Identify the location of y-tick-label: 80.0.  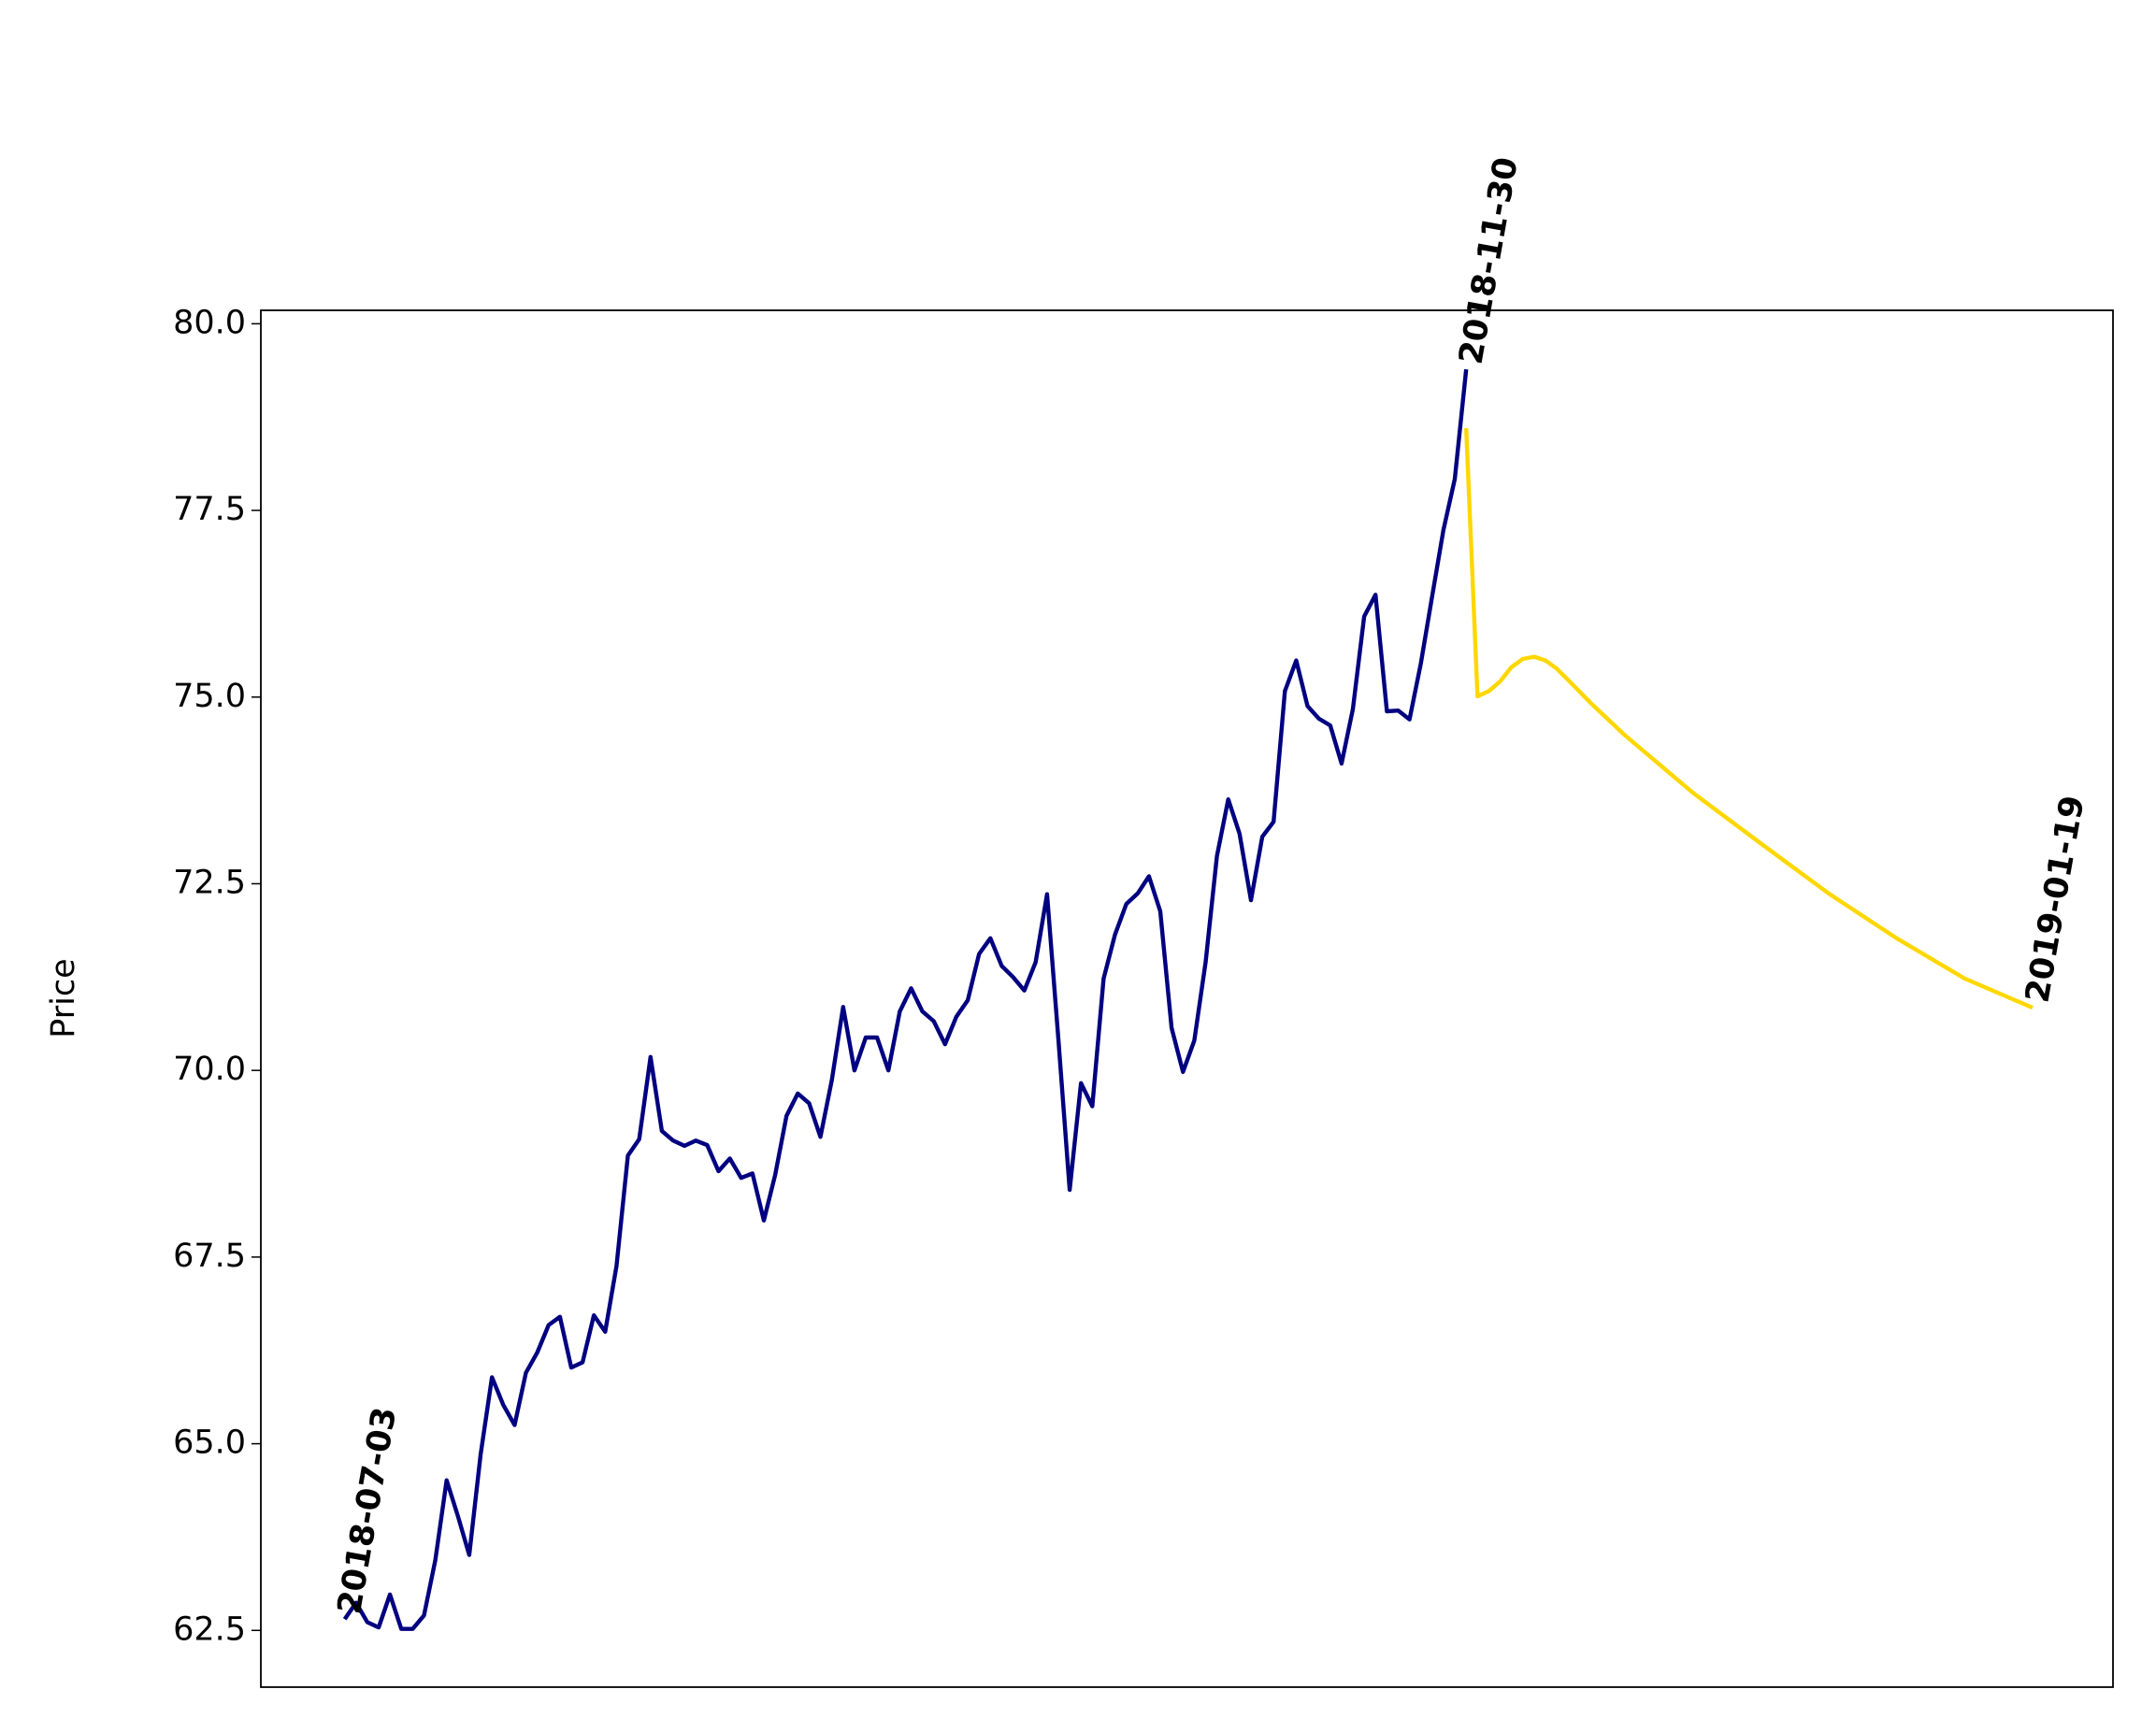
(209, 322).